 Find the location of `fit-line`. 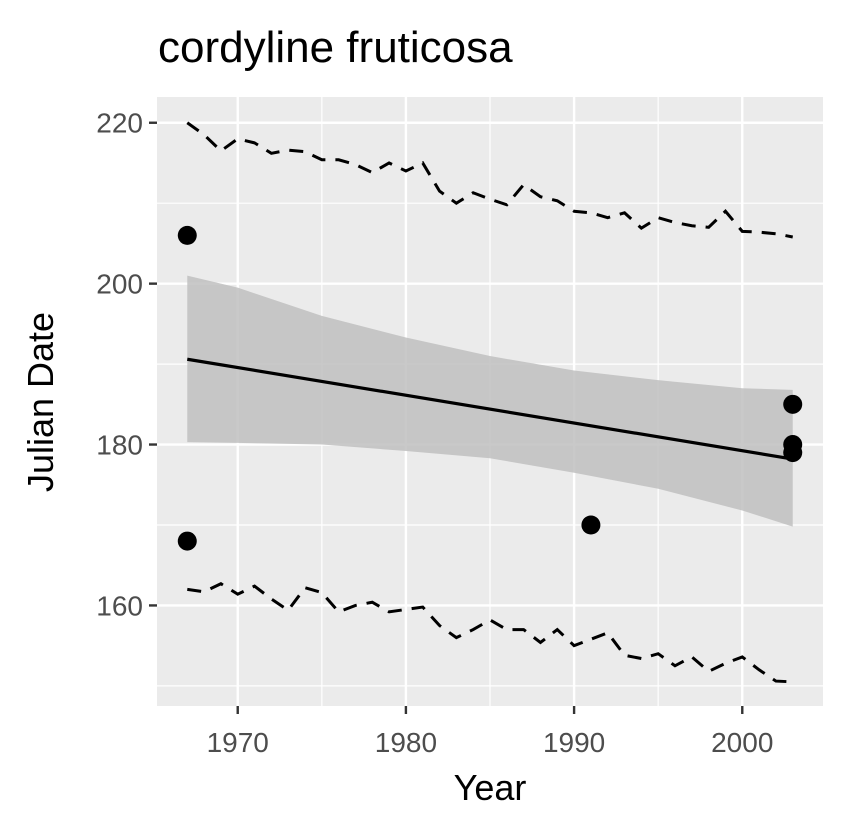

fit-line is located at coordinates (490, 409).